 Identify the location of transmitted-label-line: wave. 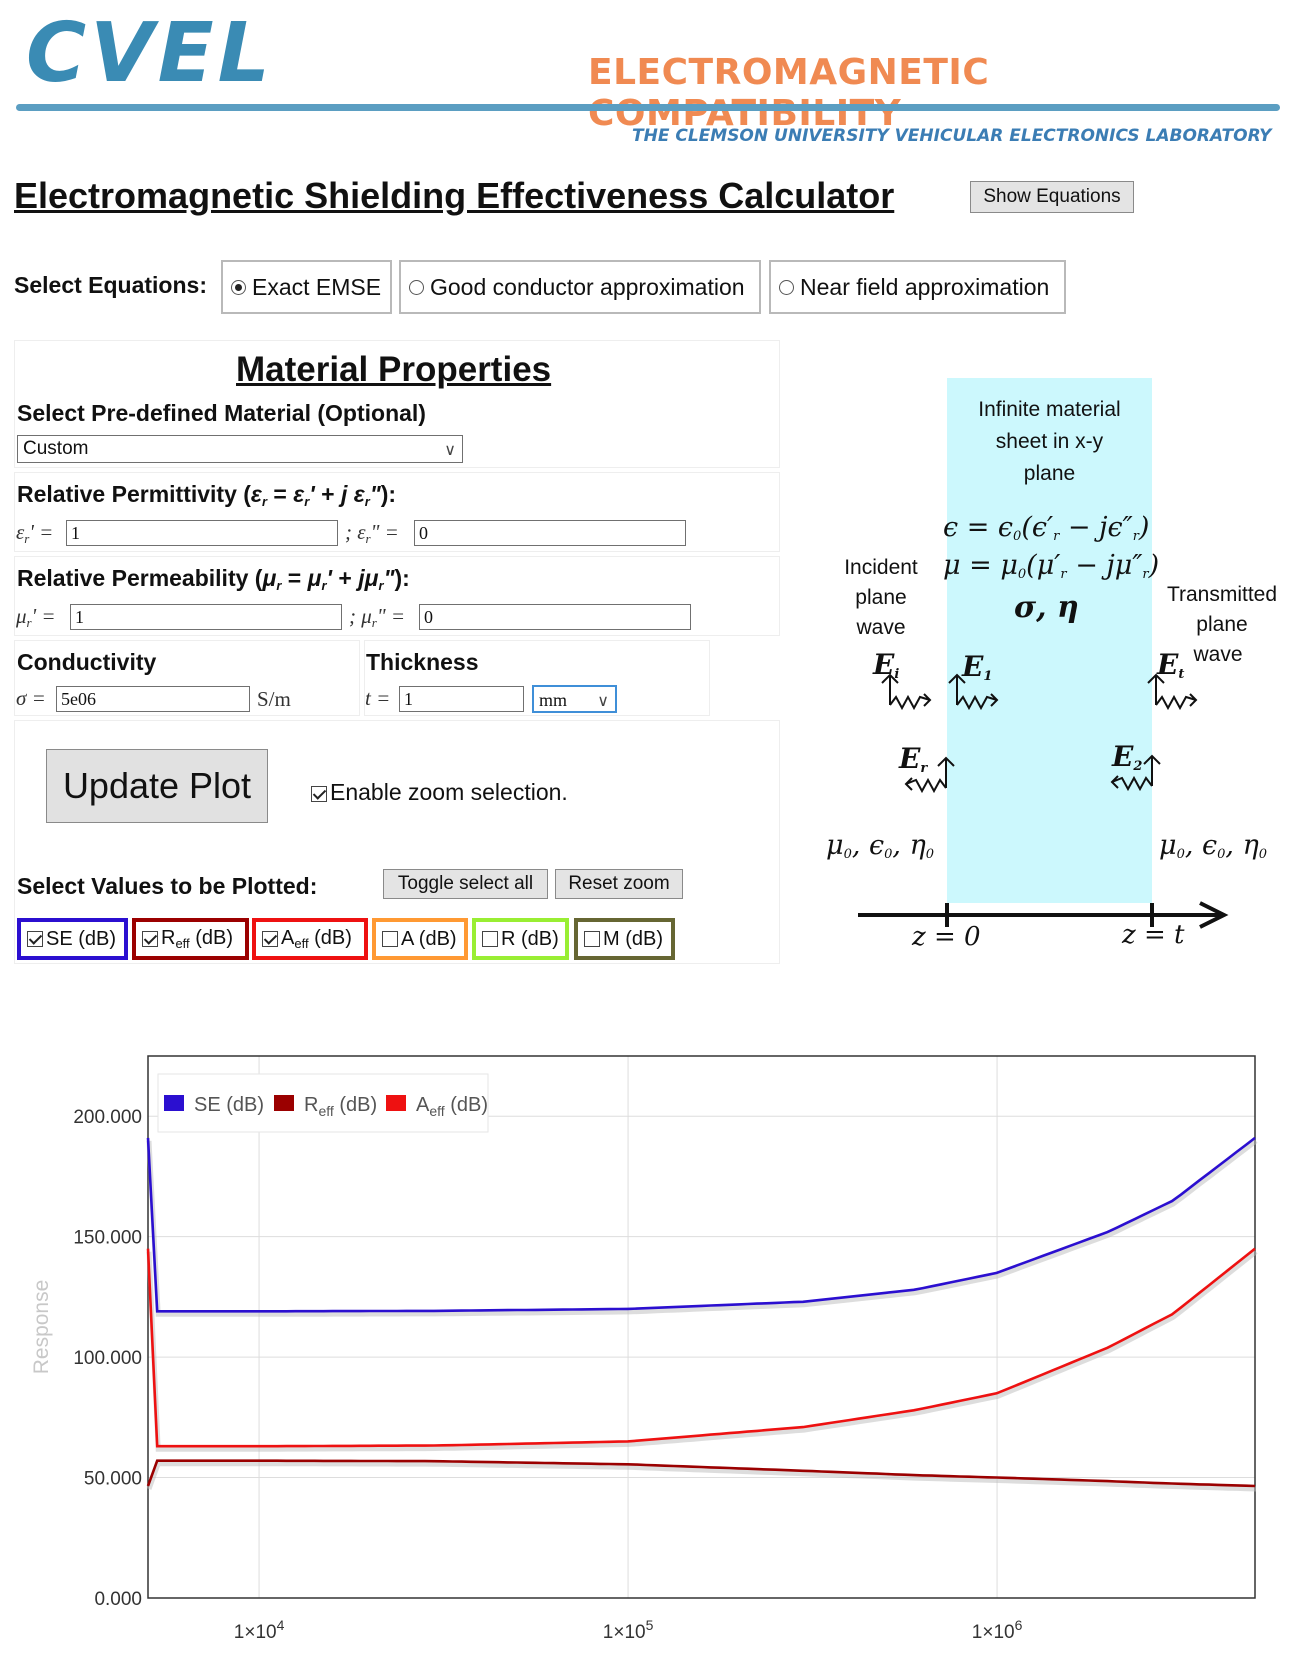
(1218, 654).